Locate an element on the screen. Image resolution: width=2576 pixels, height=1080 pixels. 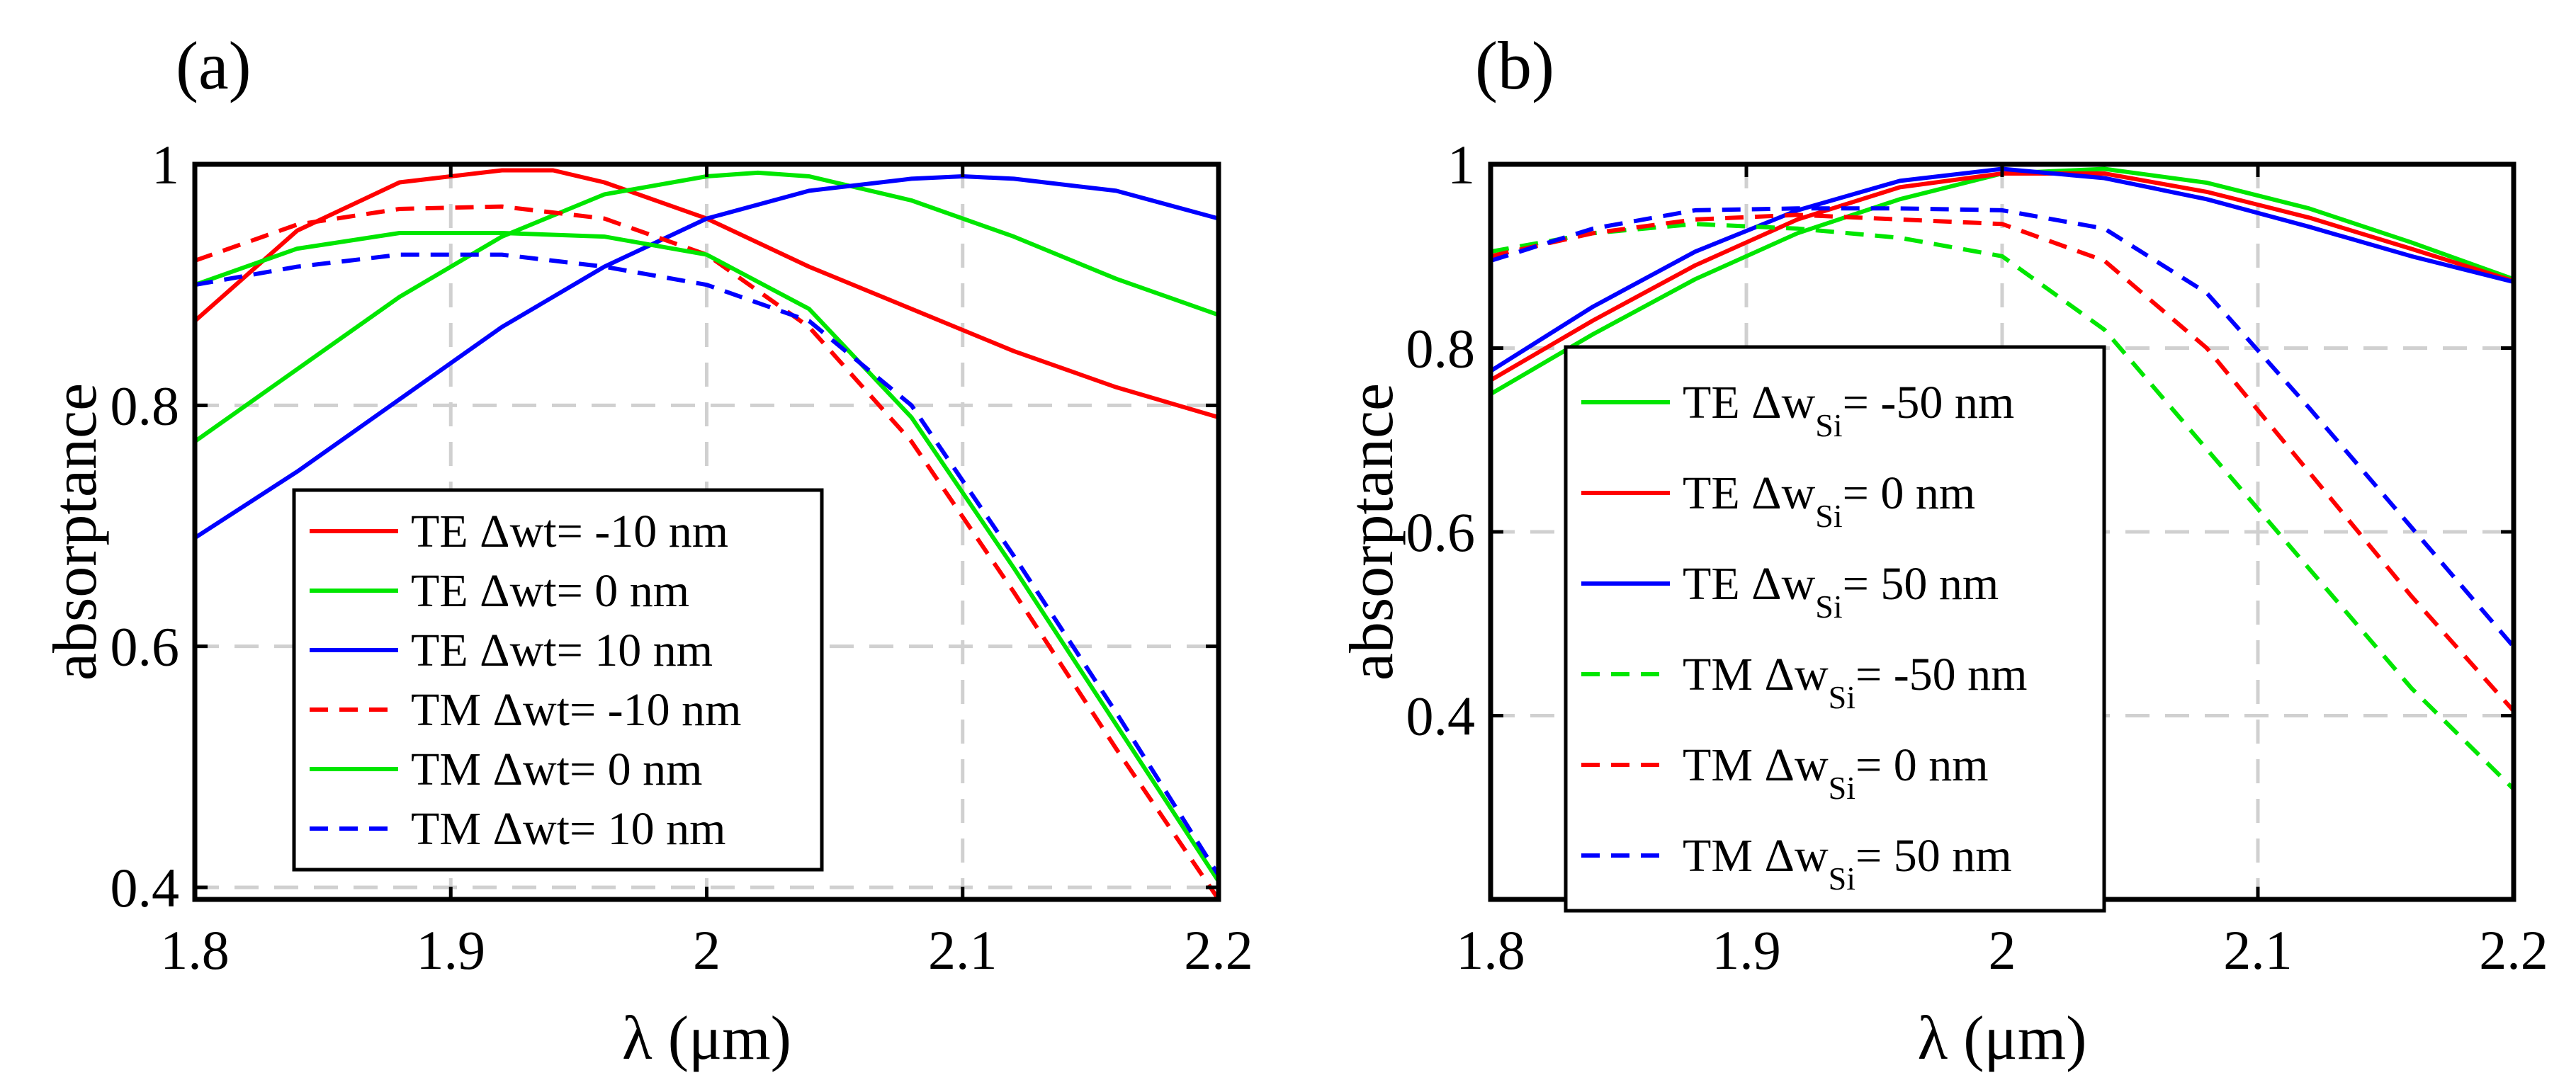
panel-a-legend-label: TM Δwt= 10 nm is located at coordinates (568, 829).